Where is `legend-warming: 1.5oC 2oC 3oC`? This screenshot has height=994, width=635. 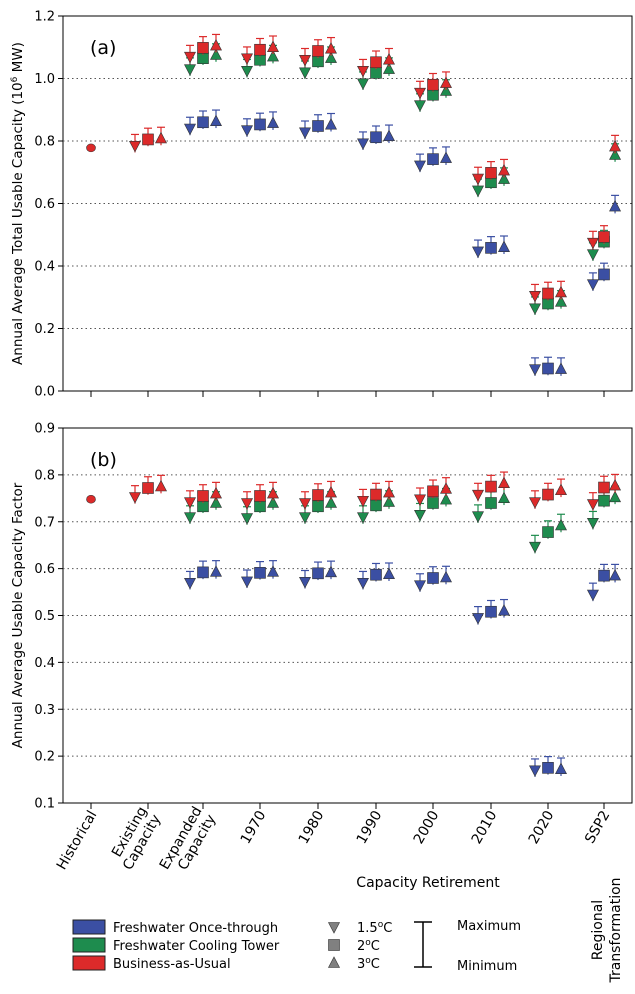 legend-warming: 1.5oC 2oC 3oC is located at coordinates (360, 946).